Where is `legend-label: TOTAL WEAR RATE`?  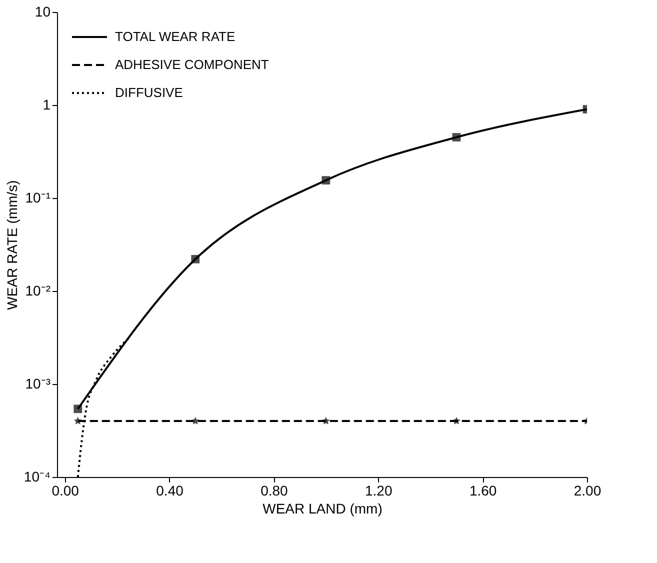 legend-label: TOTAL WEAR RATE is located at coordinates (175, 36).